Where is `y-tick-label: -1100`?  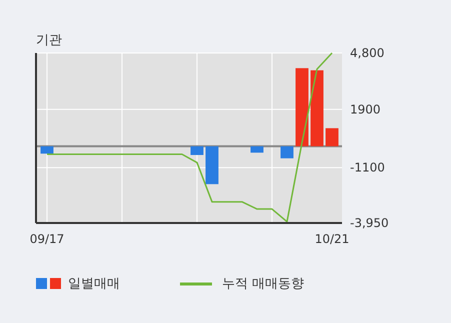
y-tick-label: -1100 is located at coordinates (367, 167).